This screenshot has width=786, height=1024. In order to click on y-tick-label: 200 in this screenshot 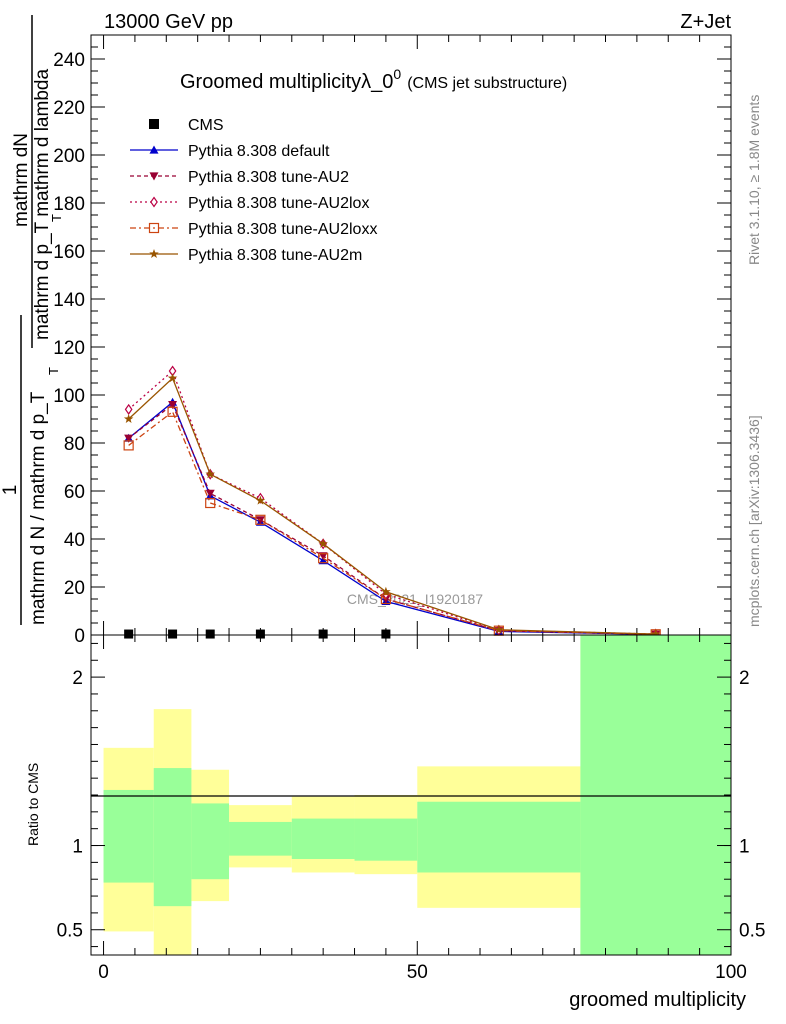, I will do `click(69, 156)`.